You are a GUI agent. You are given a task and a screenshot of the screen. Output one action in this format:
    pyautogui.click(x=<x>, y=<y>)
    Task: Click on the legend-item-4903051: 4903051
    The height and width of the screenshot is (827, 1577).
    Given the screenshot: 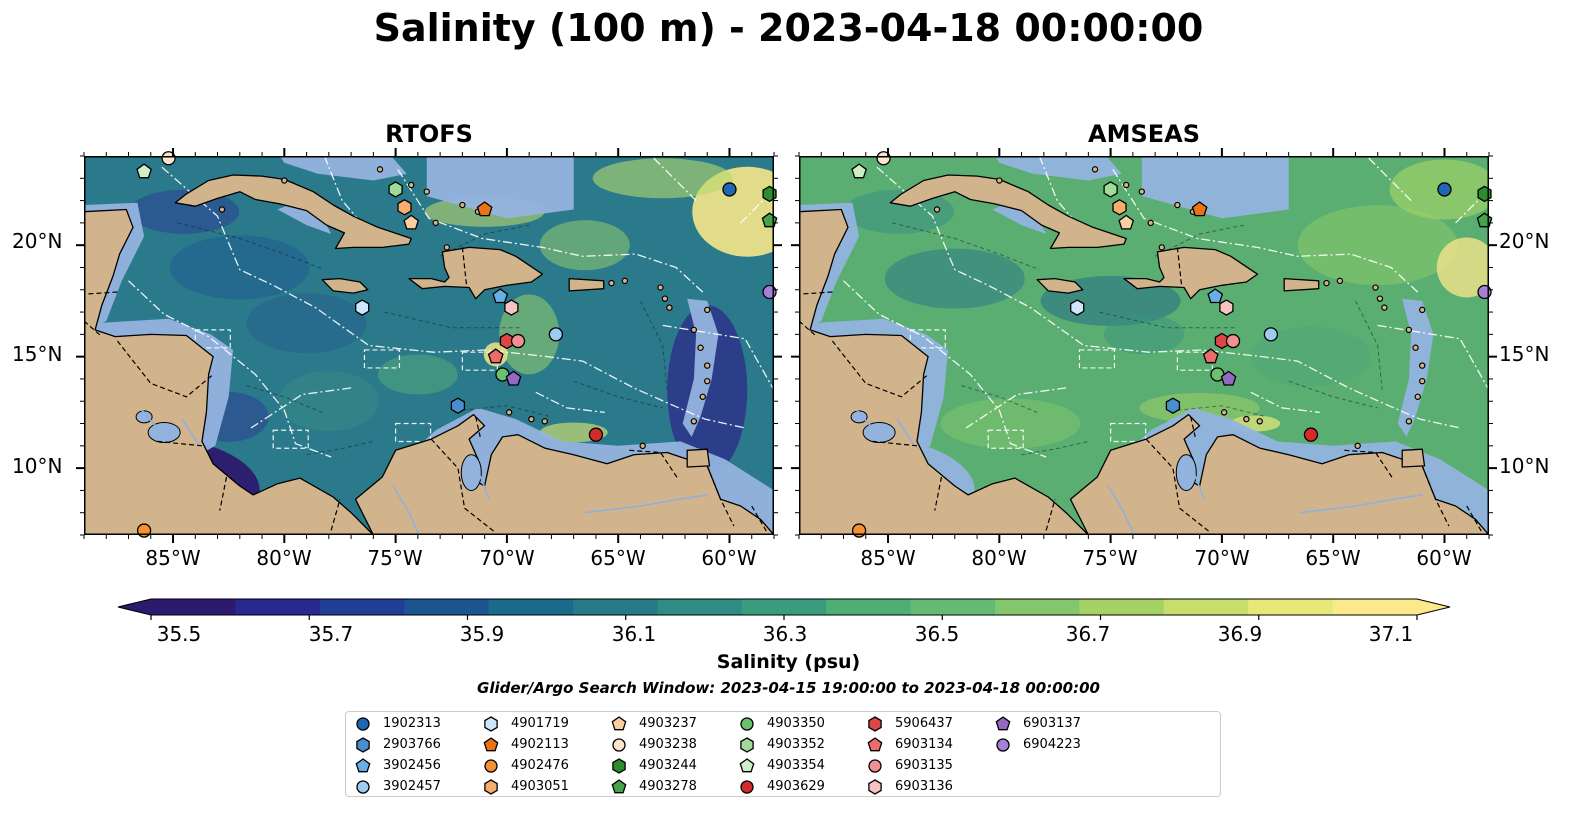 What is the action you would take?
    pyautogui.click(x=525, y=786)
    